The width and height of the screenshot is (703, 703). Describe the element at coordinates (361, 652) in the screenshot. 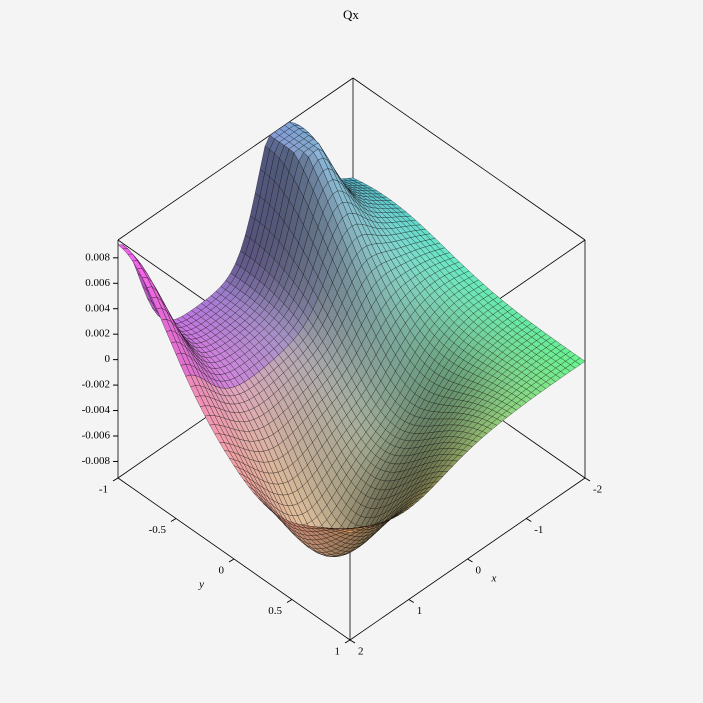

I see `x-tick-label: 2` at that location.